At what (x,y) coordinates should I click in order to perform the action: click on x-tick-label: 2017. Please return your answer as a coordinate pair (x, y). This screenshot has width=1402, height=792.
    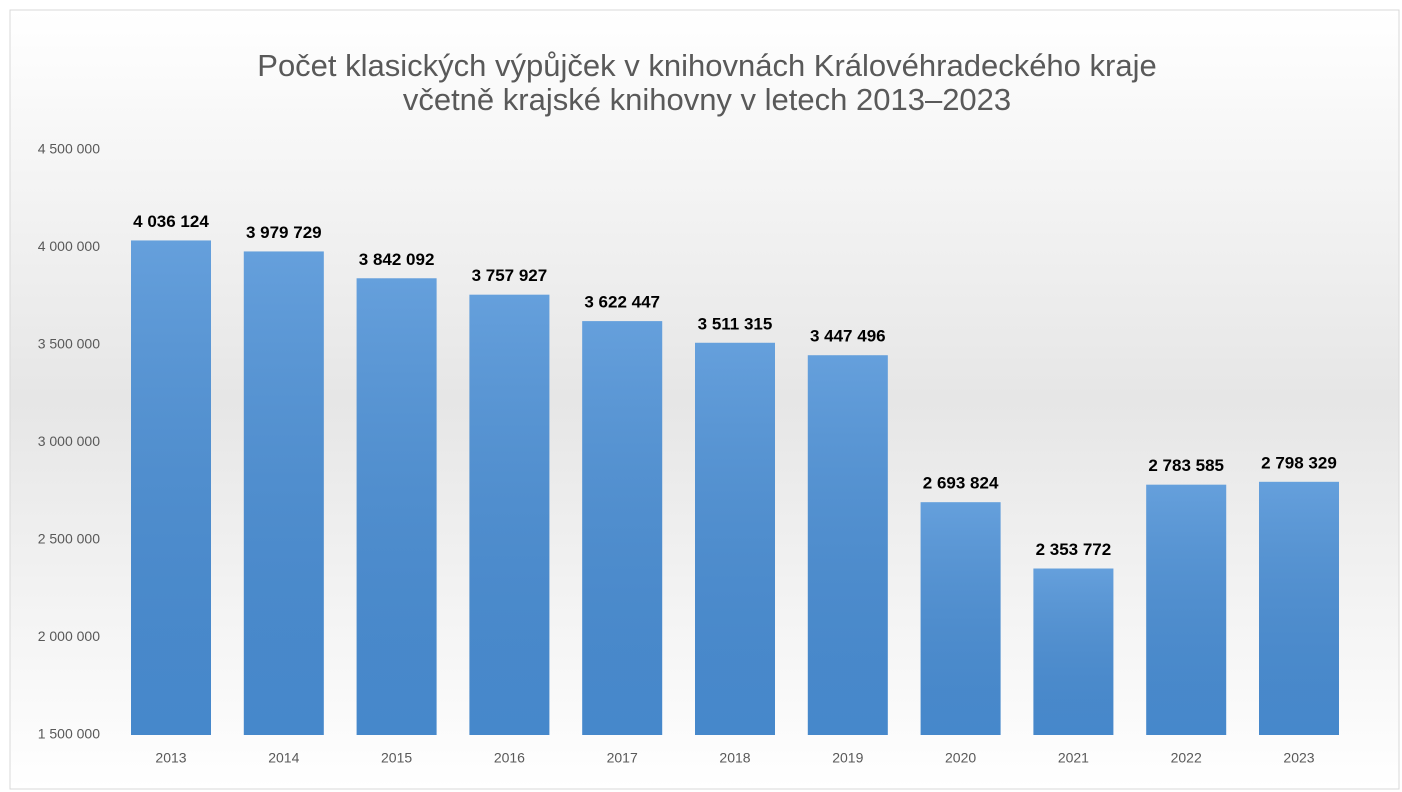
    Looking at the image, I should click on (622, 758).